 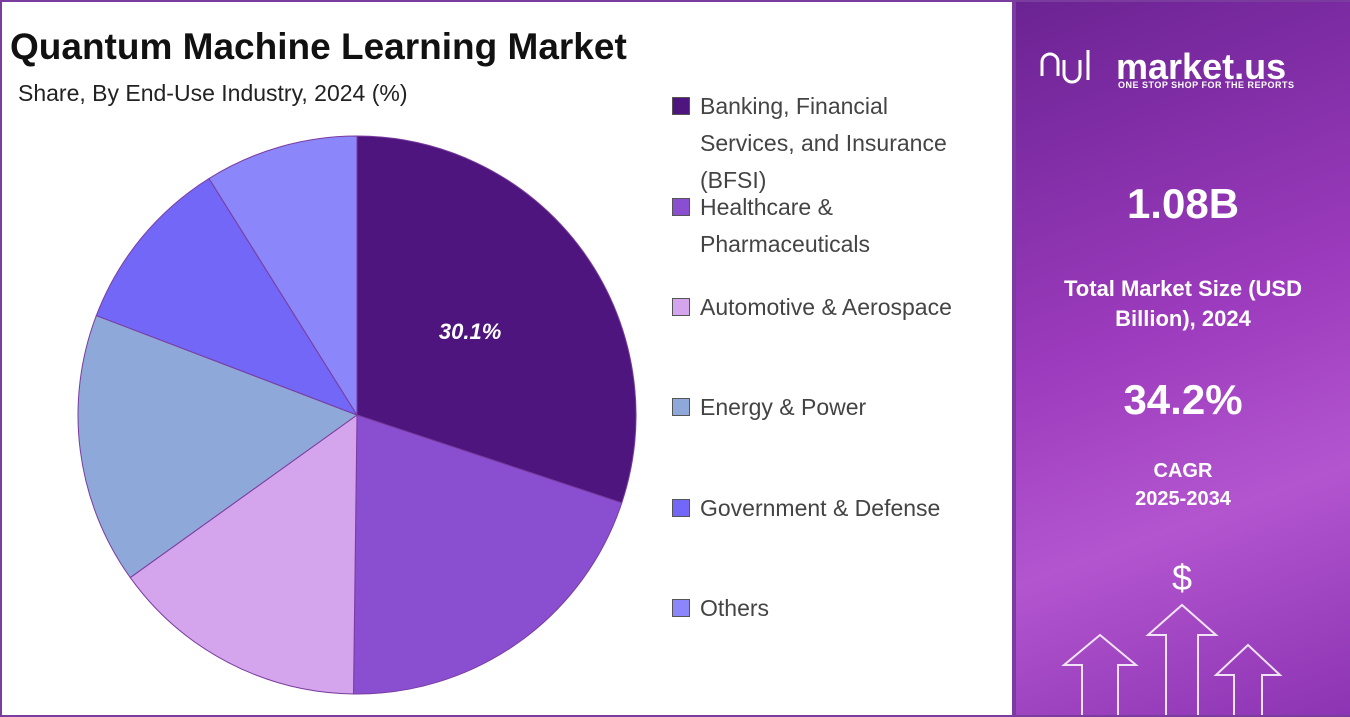 What do you see at coordinates (1183, 399) in the screenshot?
I see `cagr: 34.2%` at bounding box center [1183, 399].